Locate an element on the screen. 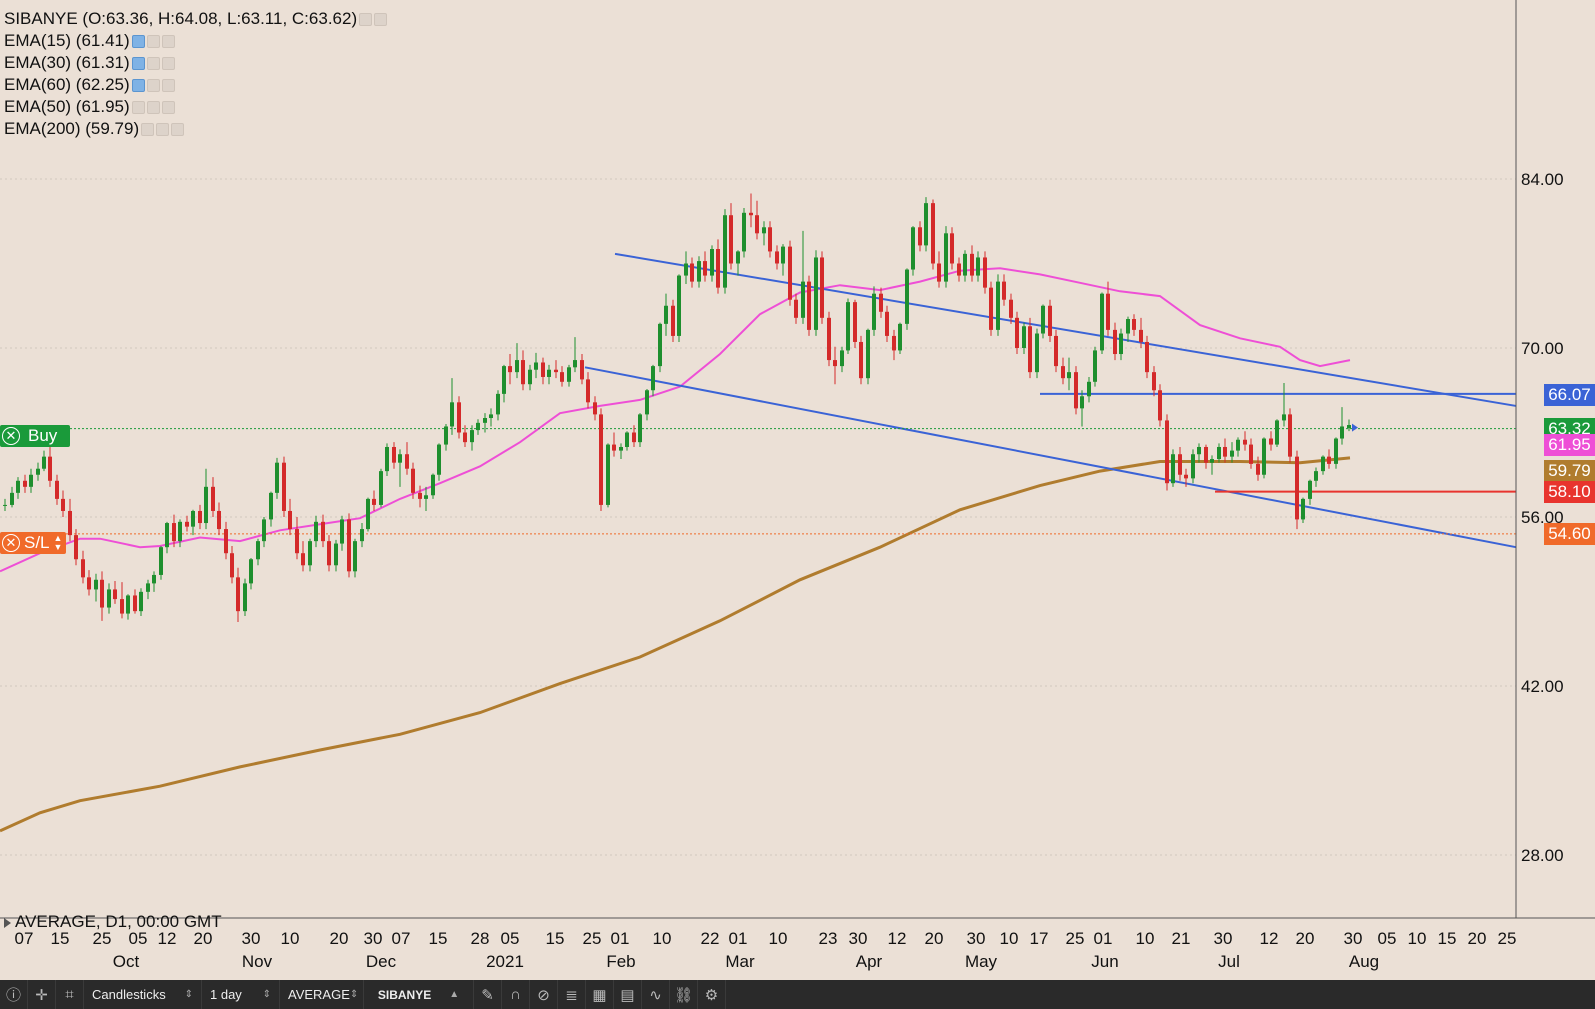  x-tick-label: 01 is located at coordinates (620, 938).